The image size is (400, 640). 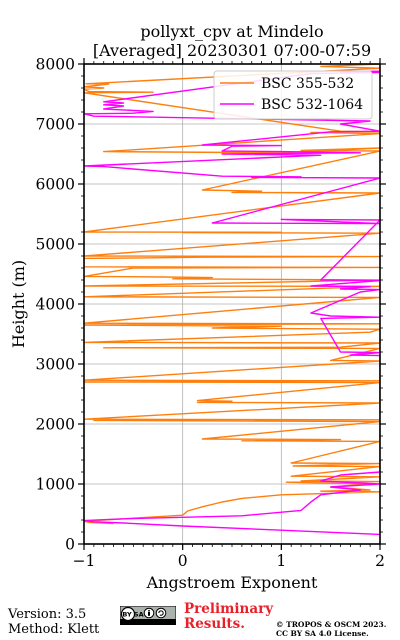 I want to click on preliminary-line2: Results., so click(x=214, y=624).